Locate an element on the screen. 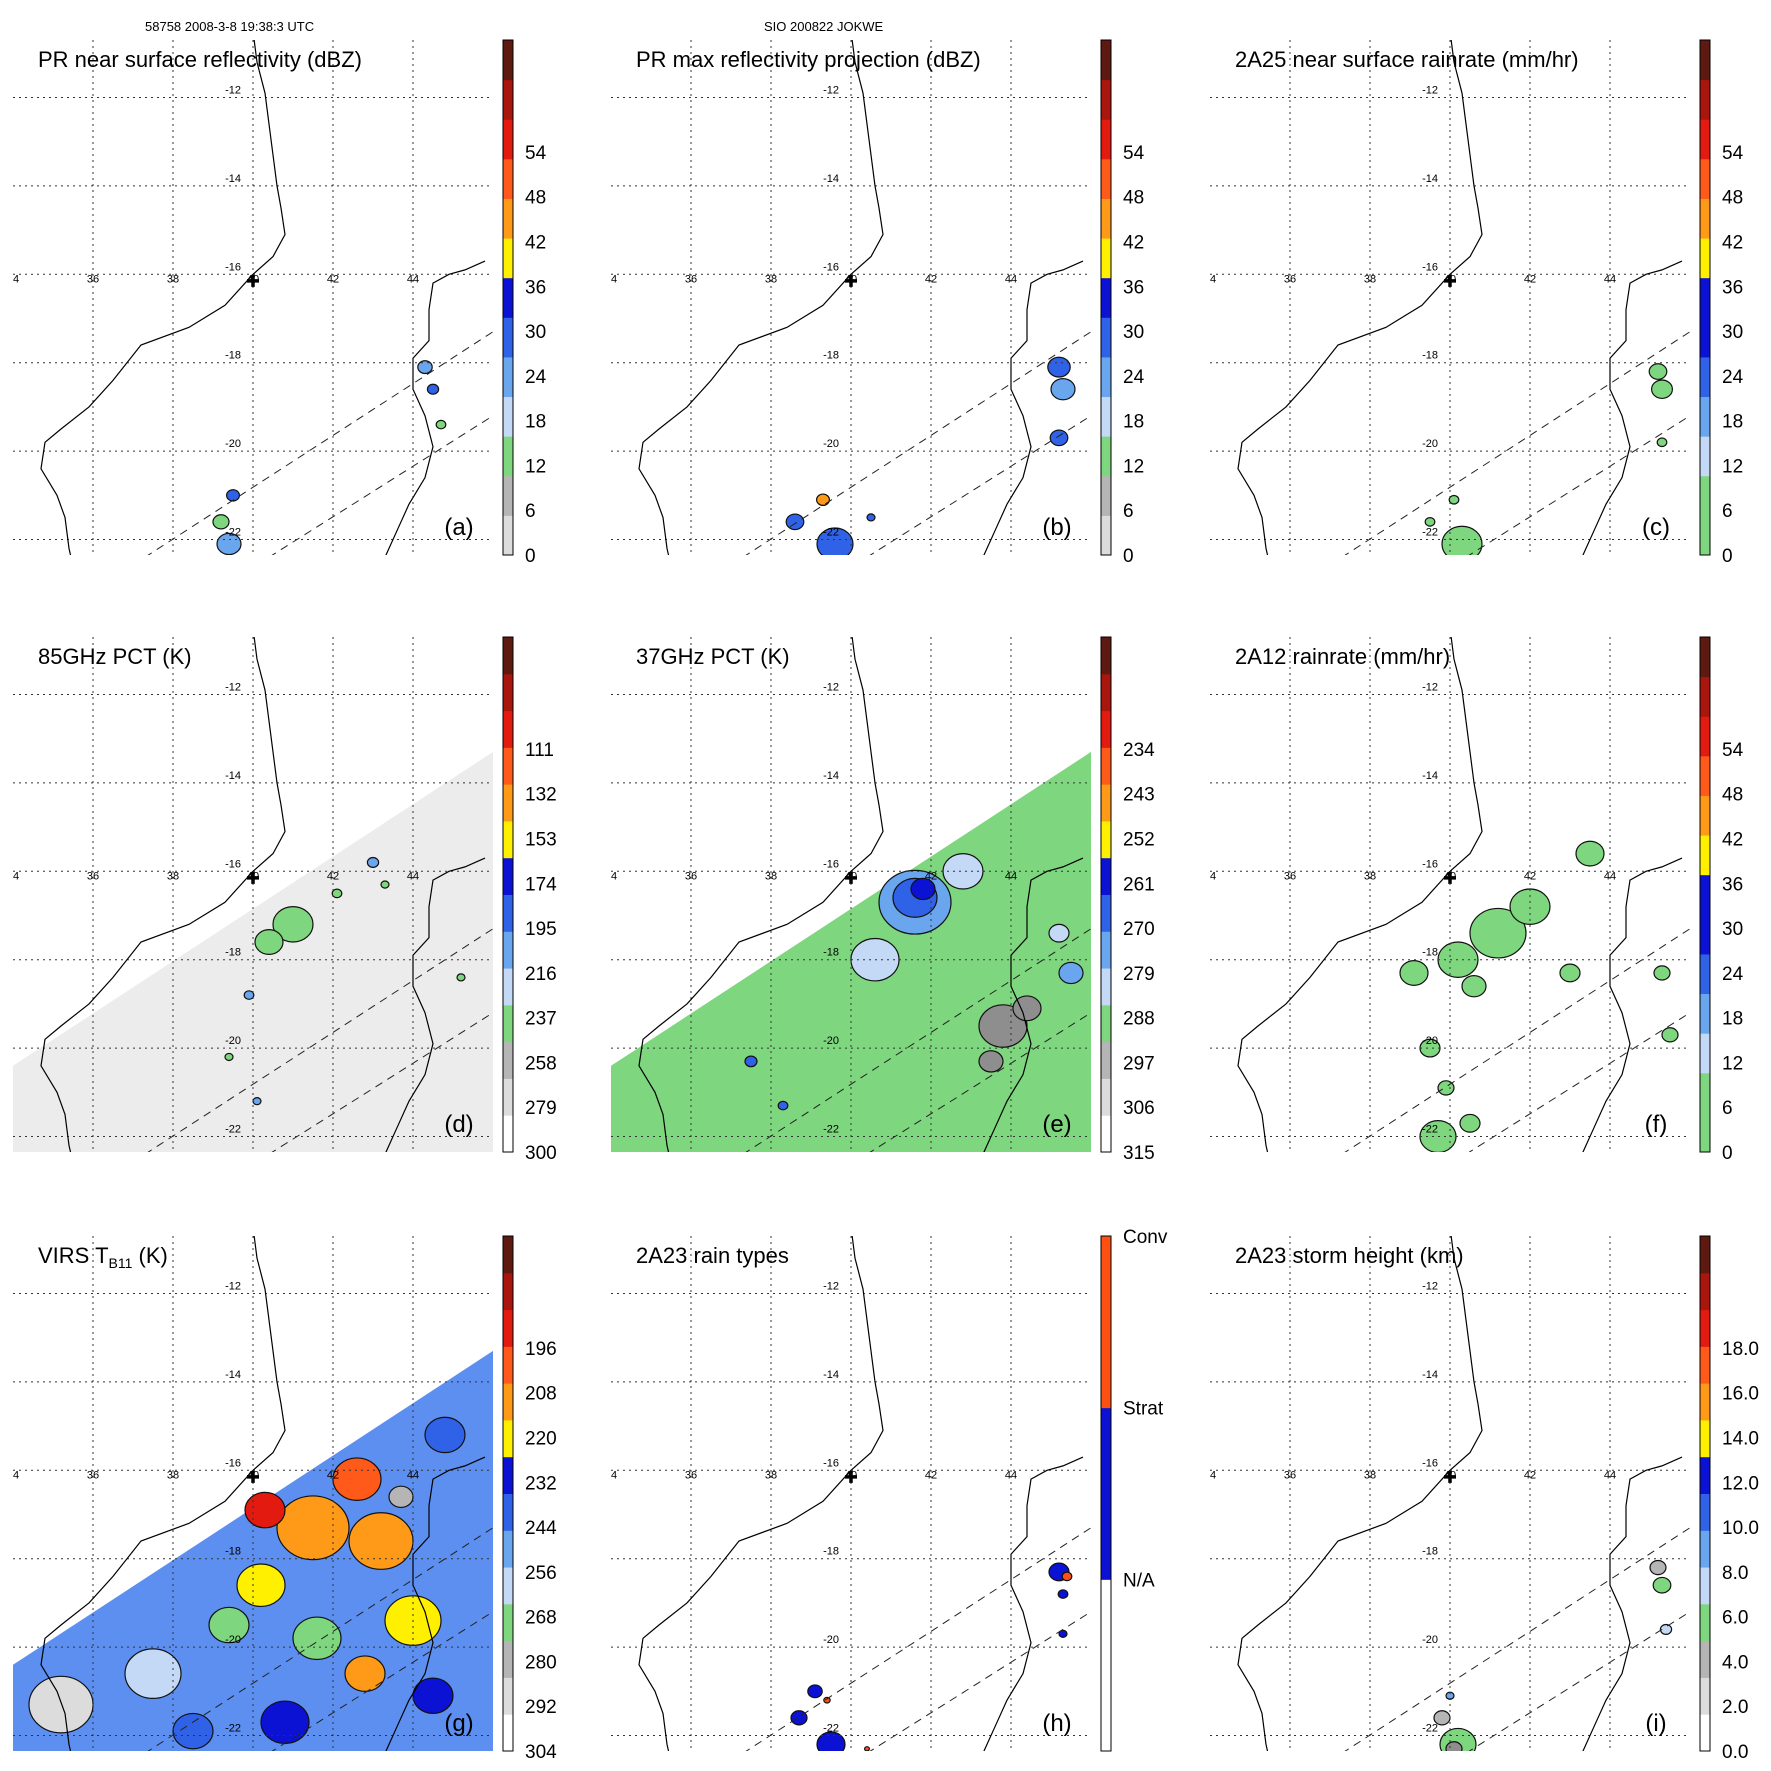  header-center-text: SIO 200822 JOKWE is located at coordinates (824, 26).